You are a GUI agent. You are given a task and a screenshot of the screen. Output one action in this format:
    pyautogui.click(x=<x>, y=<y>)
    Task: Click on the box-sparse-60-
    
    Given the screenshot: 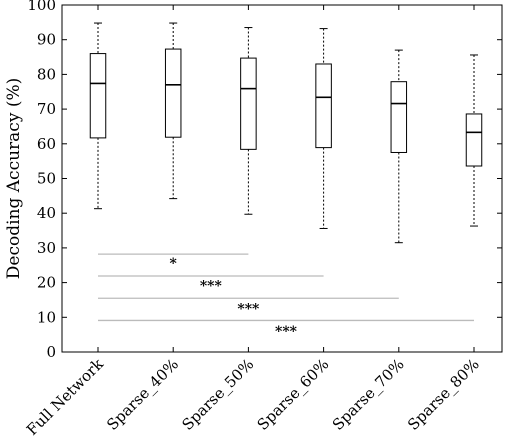 What is the action you would take?
    pyautogui.click(x=323, y=128)
    